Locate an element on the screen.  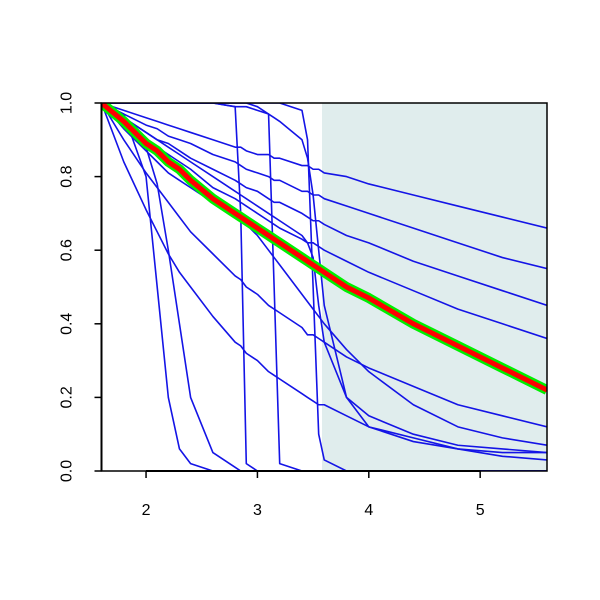
y-tick-label: 0.8 is located at coordinates (67, 176).